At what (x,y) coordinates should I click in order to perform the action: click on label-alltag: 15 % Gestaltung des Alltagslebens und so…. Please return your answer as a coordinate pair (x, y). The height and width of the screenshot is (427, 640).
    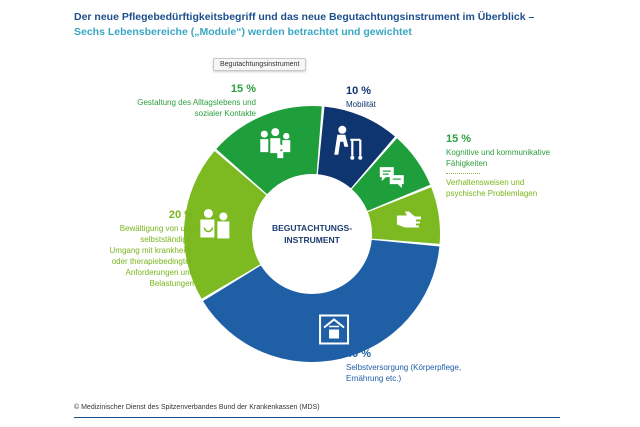
    Looking at the image, I should click on (193, 101).